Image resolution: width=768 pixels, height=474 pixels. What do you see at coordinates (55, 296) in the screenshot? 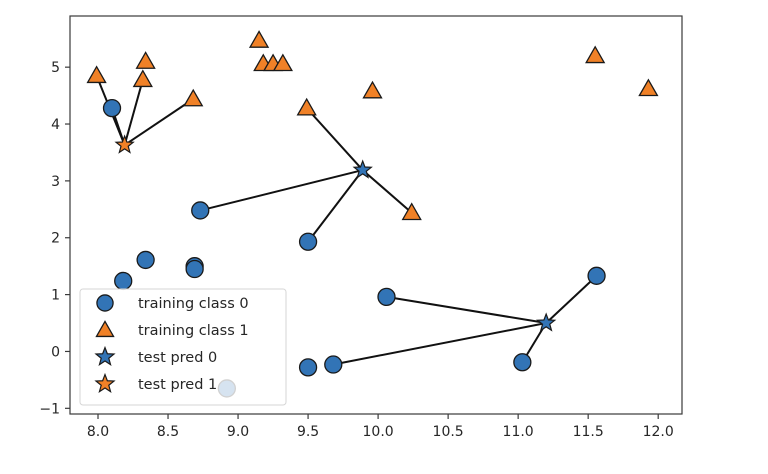
I see `y-tick-label: 1` at bounding box center [55, 296].